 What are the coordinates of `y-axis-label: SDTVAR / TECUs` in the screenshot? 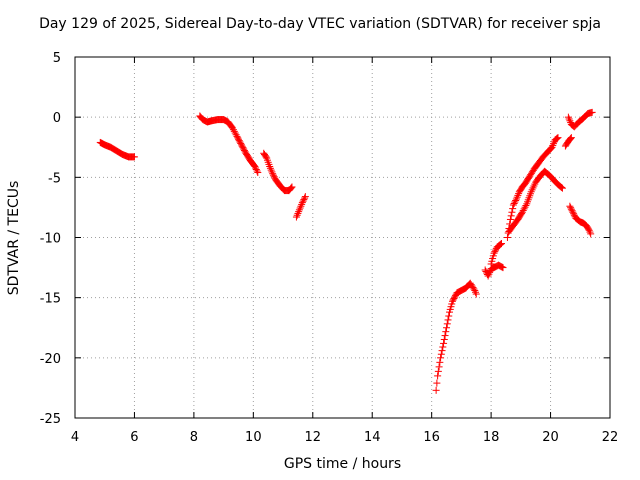 It's located at (14, 238).